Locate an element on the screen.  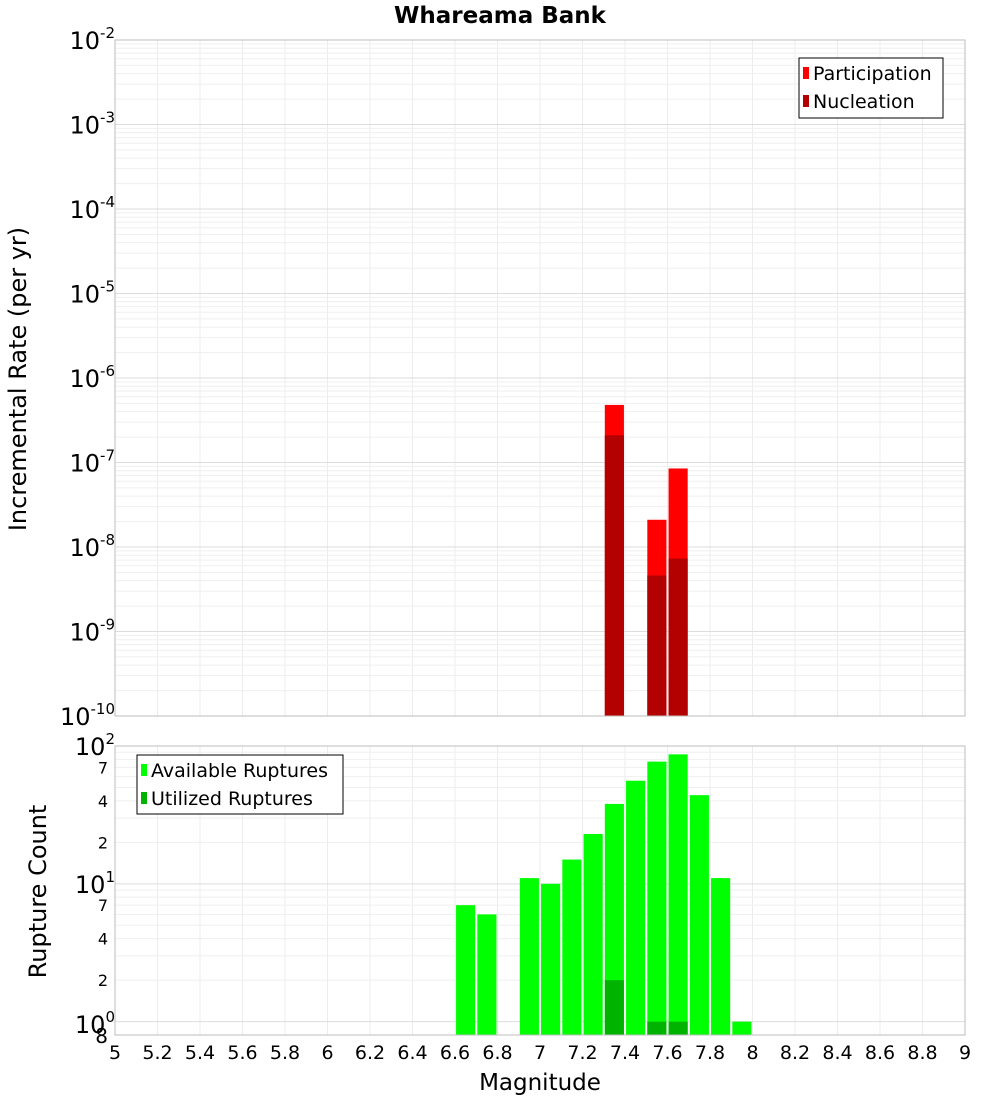
x-tick-label: 7 is located at coordinates (540, 1053).